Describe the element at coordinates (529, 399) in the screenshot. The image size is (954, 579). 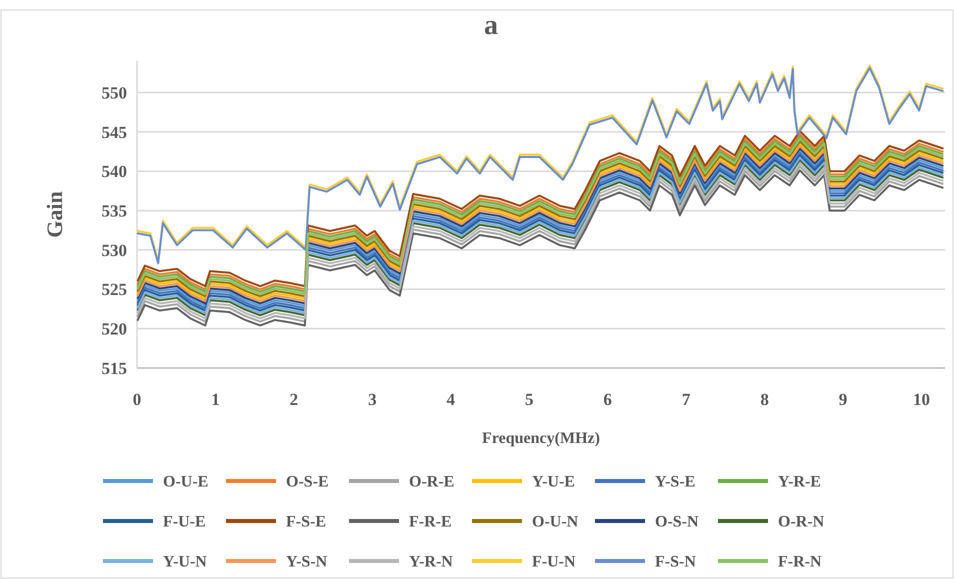
I see `x-tick-label: 5` at that location.